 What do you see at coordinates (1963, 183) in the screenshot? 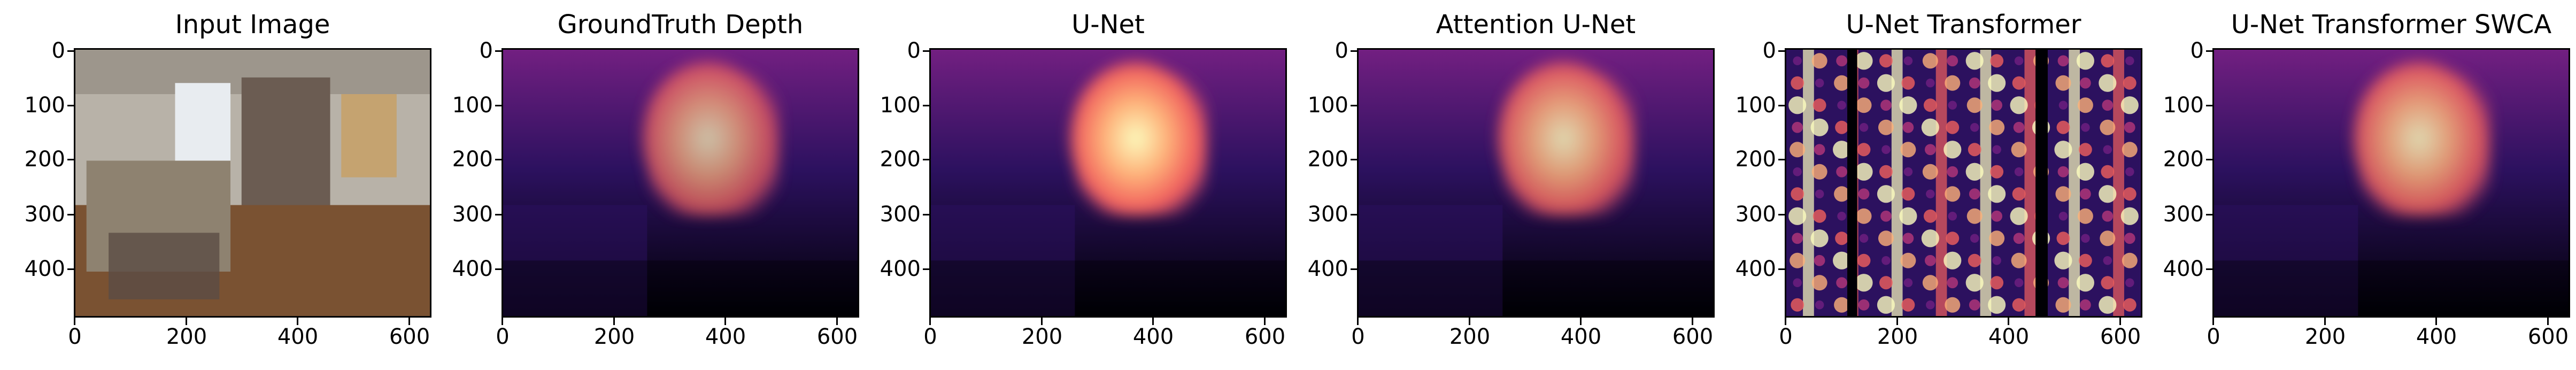
I see `image-noise` at bounding box center [1963, 183].